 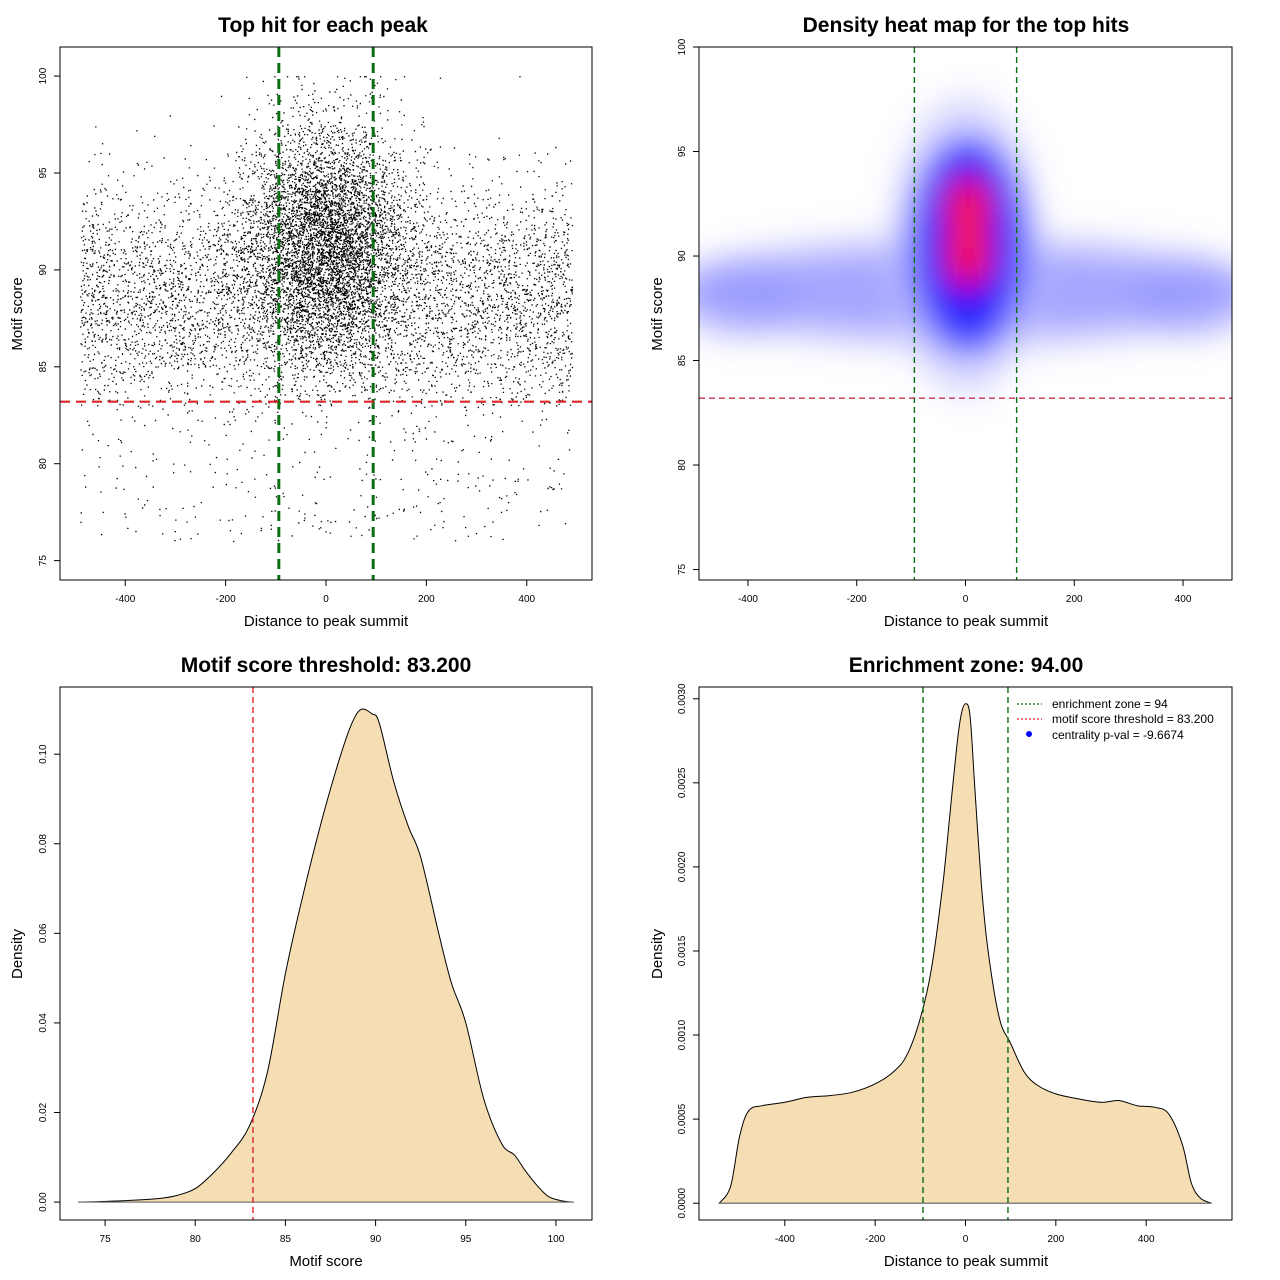 I want to click on distance-density-x-axis-label: Distance to peak summit, so click(x=966, y=1261).